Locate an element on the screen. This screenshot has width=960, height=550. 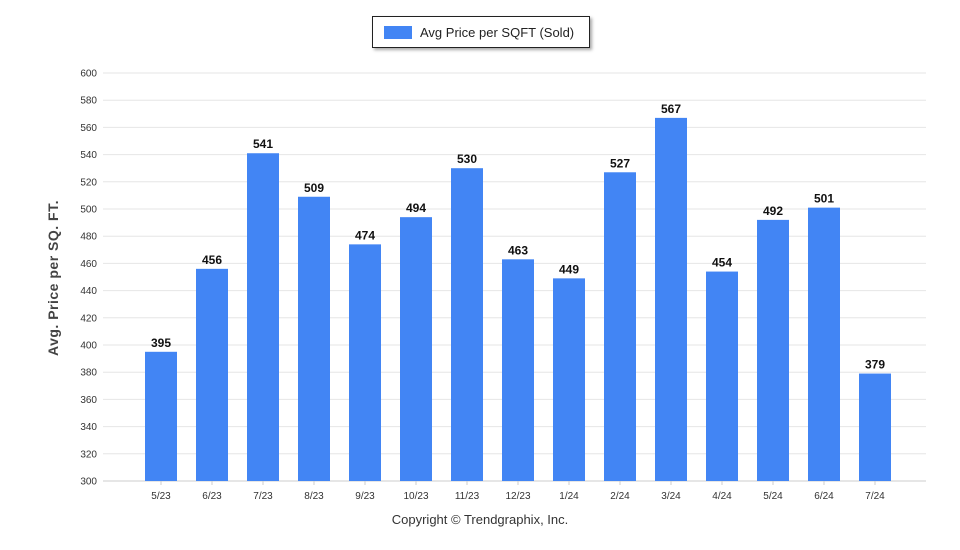
copyright-text: Copyright © Trendgraphix, Inc. is located at coordinates (480, 519).